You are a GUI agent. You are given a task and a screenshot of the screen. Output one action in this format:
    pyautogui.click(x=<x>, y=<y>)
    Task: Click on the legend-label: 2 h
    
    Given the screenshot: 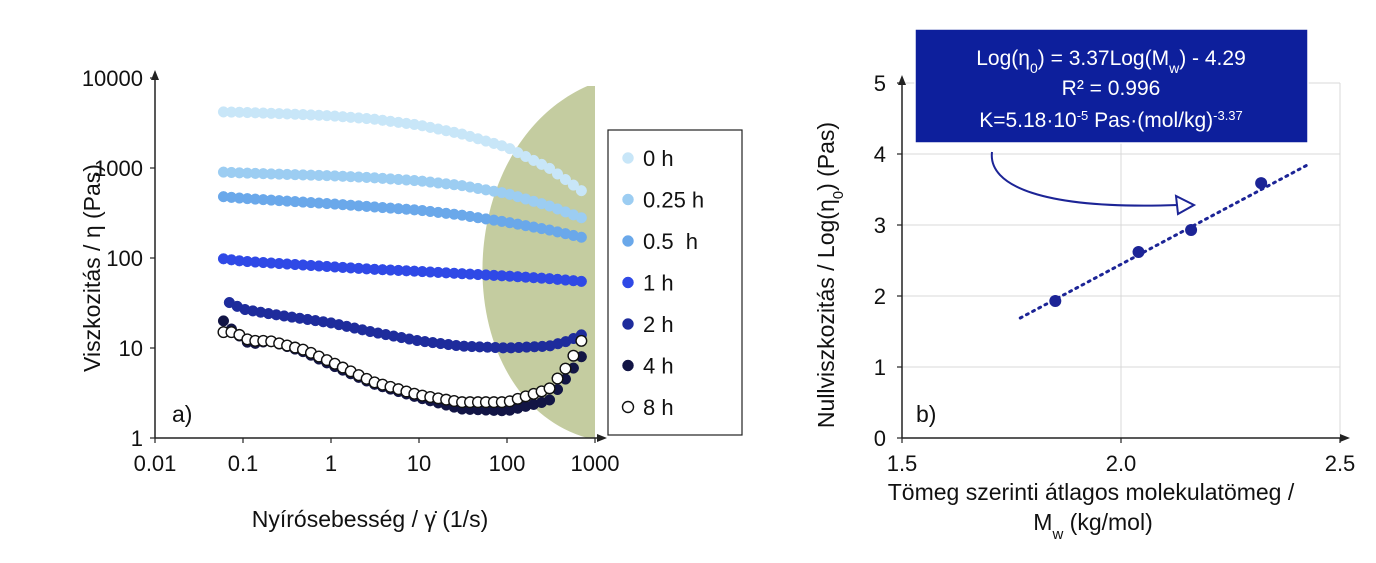 What is the action you would take?
    pyautogui.click(x=658, y=324)
    